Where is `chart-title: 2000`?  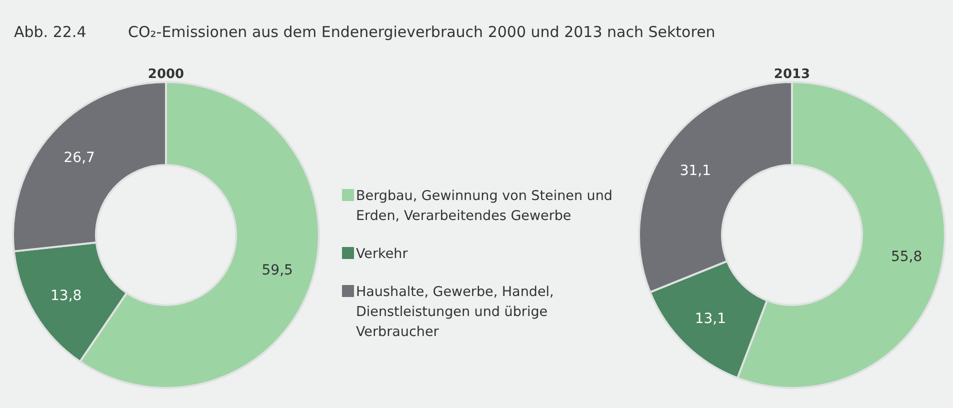
chart-title: 2000 is located at coordinates (166, 74).